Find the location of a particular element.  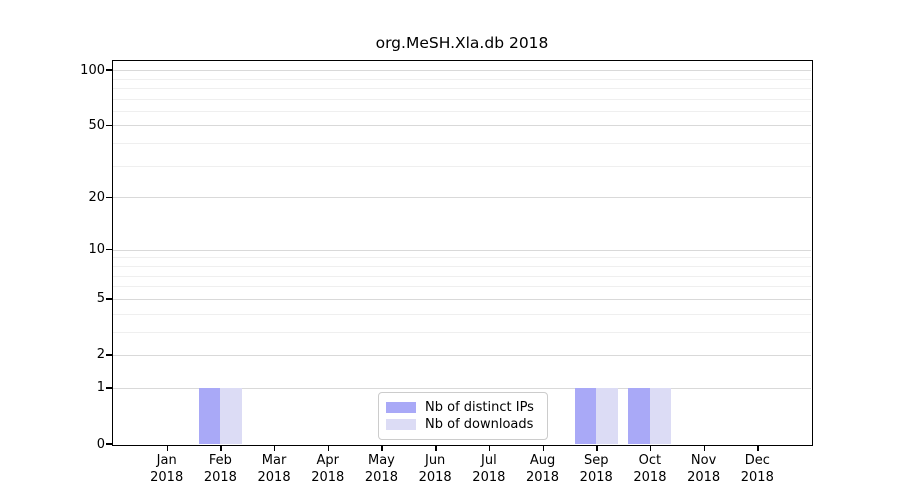

x-axis-label: Oct 2018 is located at coordinates (650, 469).